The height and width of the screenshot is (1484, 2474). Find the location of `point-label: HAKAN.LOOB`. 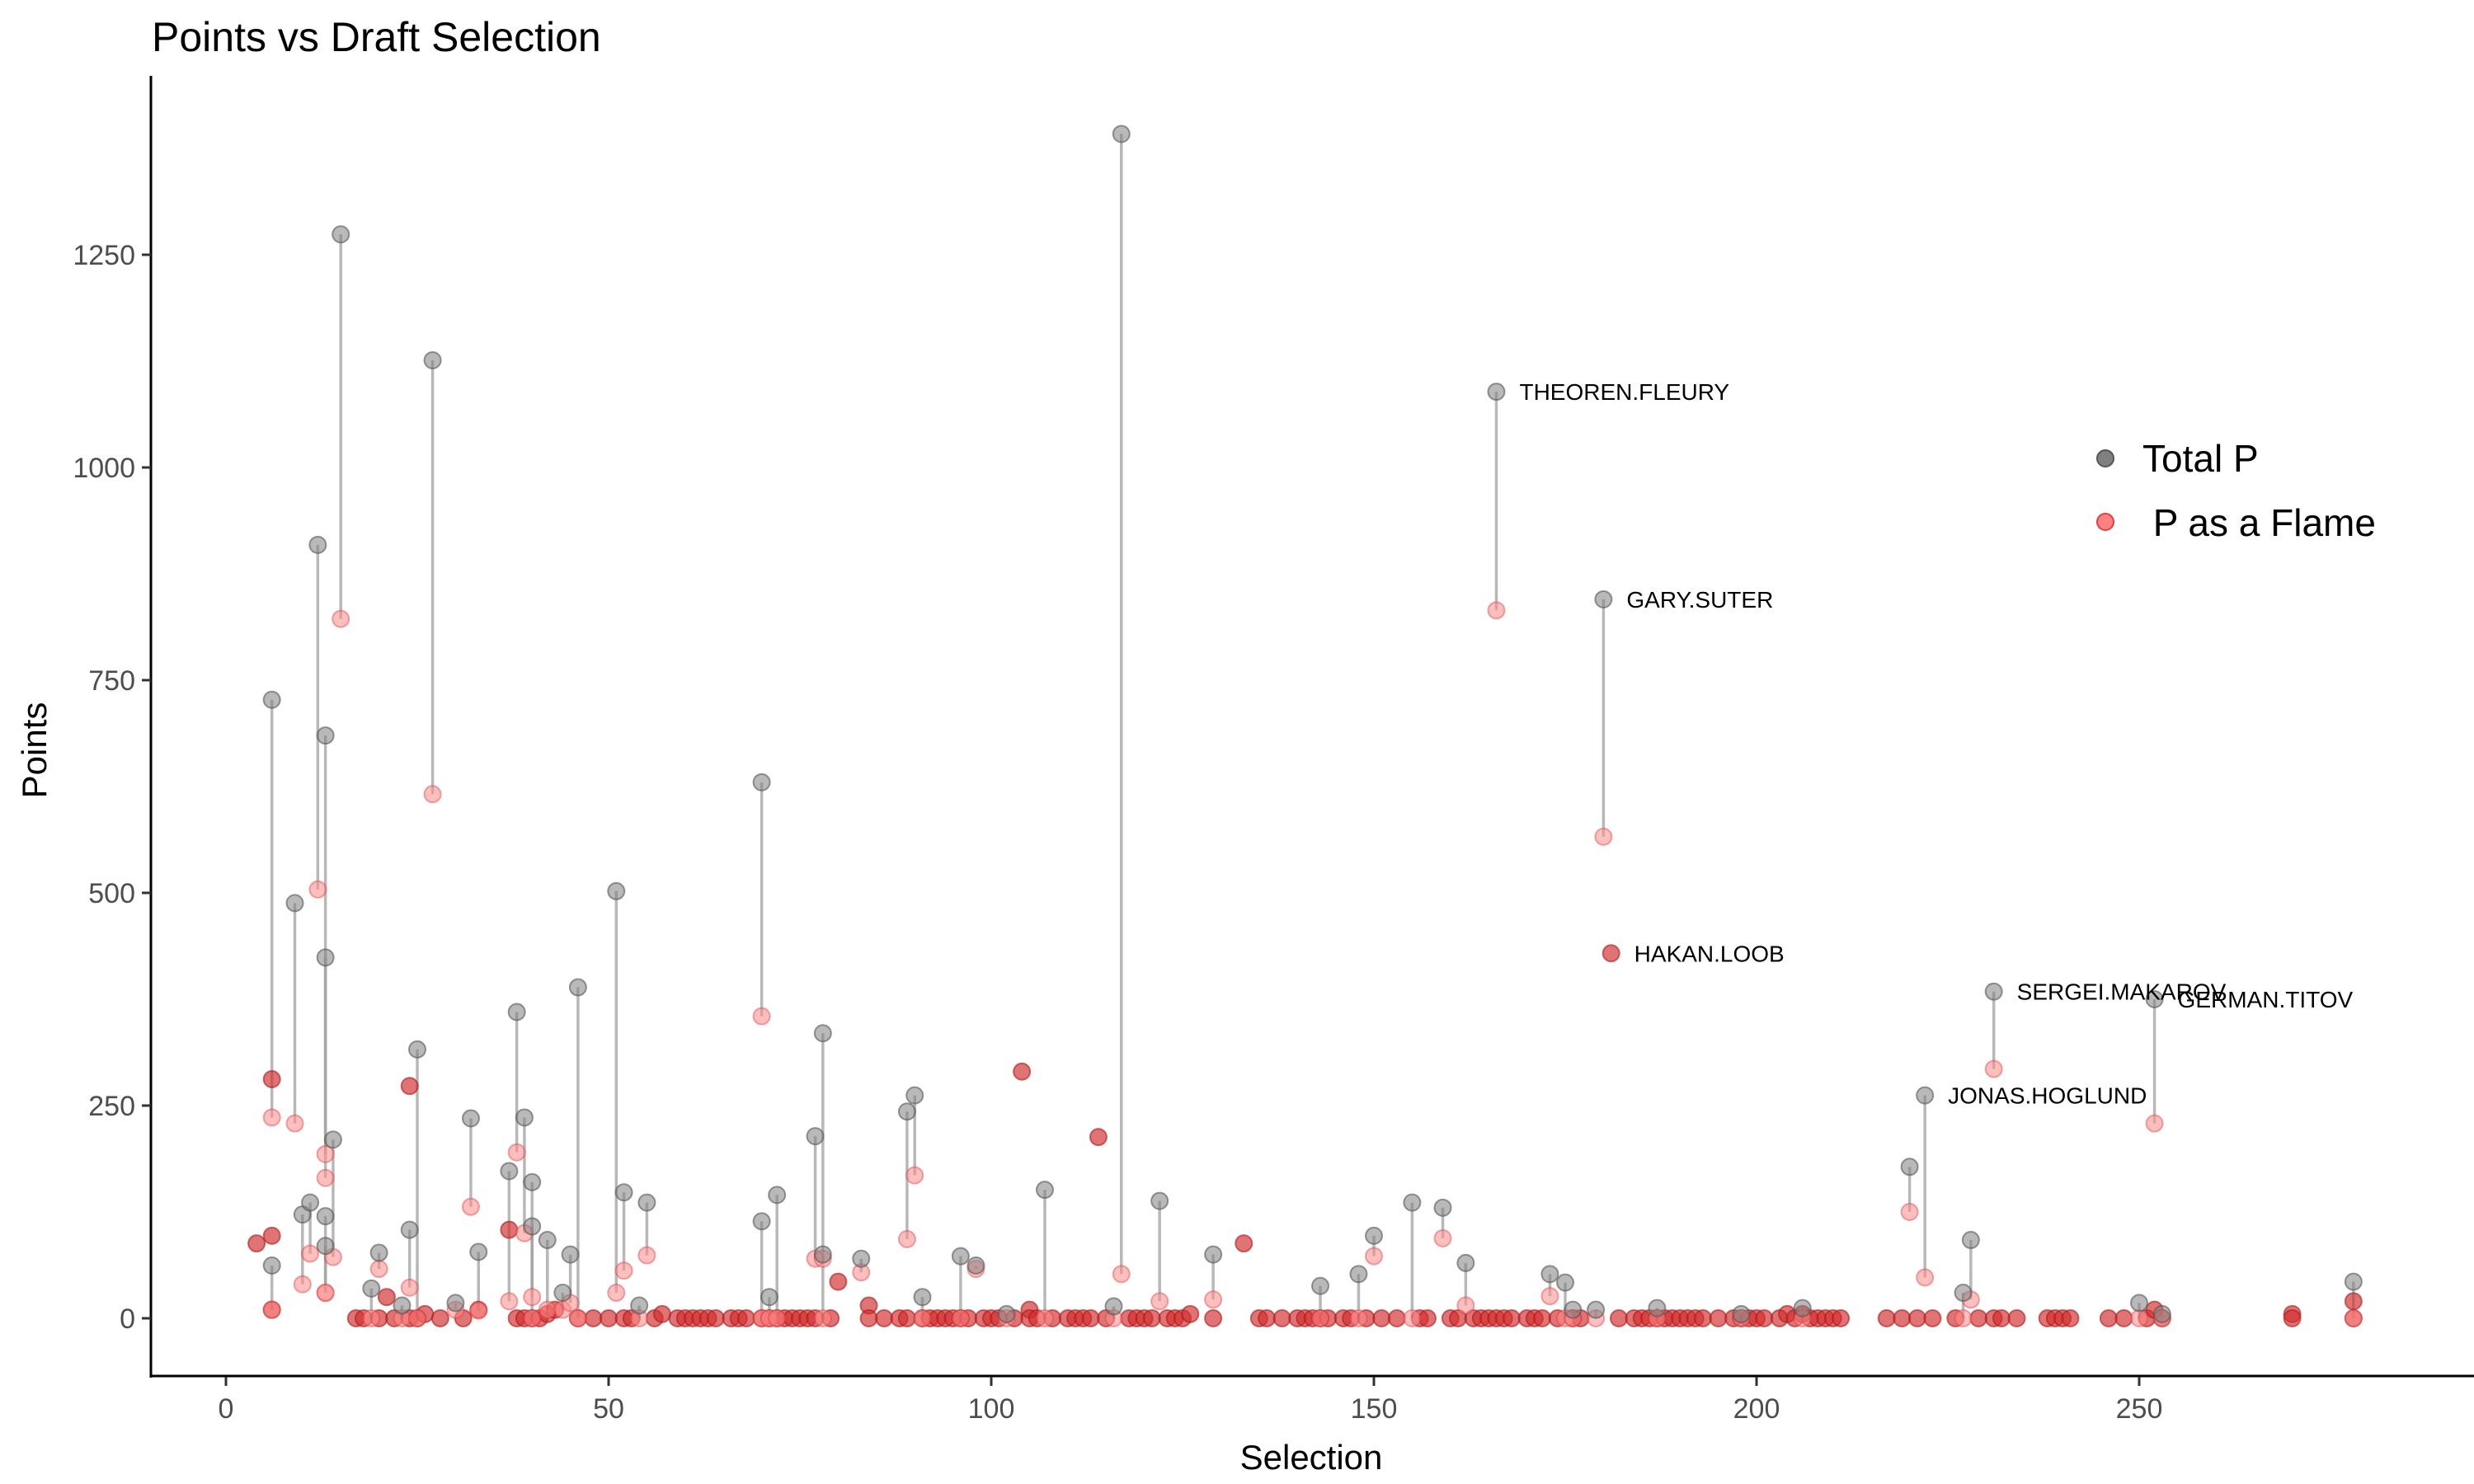

point-label: HAKAN.LOOB is located at coordinates (1709, 953).